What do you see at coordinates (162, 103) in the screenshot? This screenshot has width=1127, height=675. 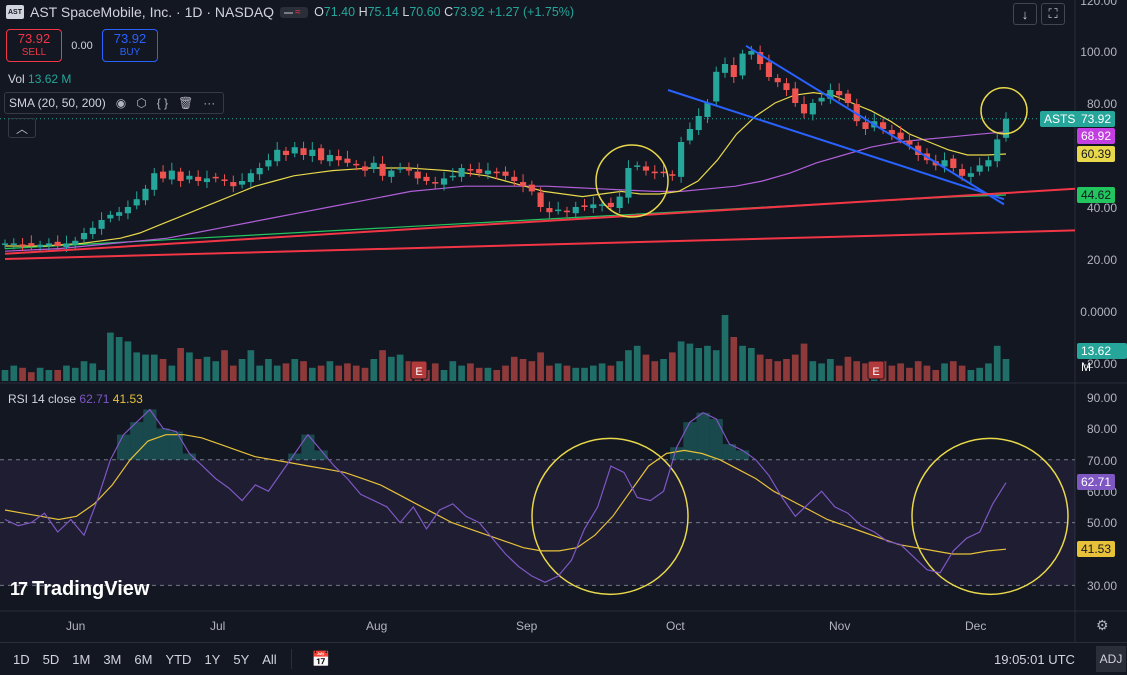 I see `braces-icon: { }` at bounding box center [162, 103].